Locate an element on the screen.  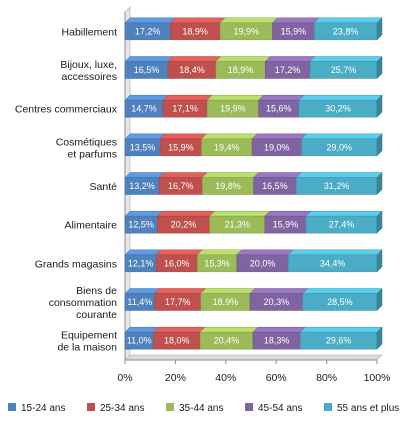
legend-item: 15-24 ans is located at coordinates (36, 408).